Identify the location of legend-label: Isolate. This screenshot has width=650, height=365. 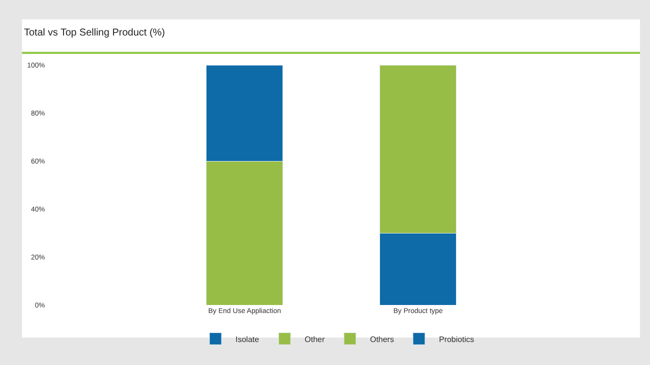
(248, 339).